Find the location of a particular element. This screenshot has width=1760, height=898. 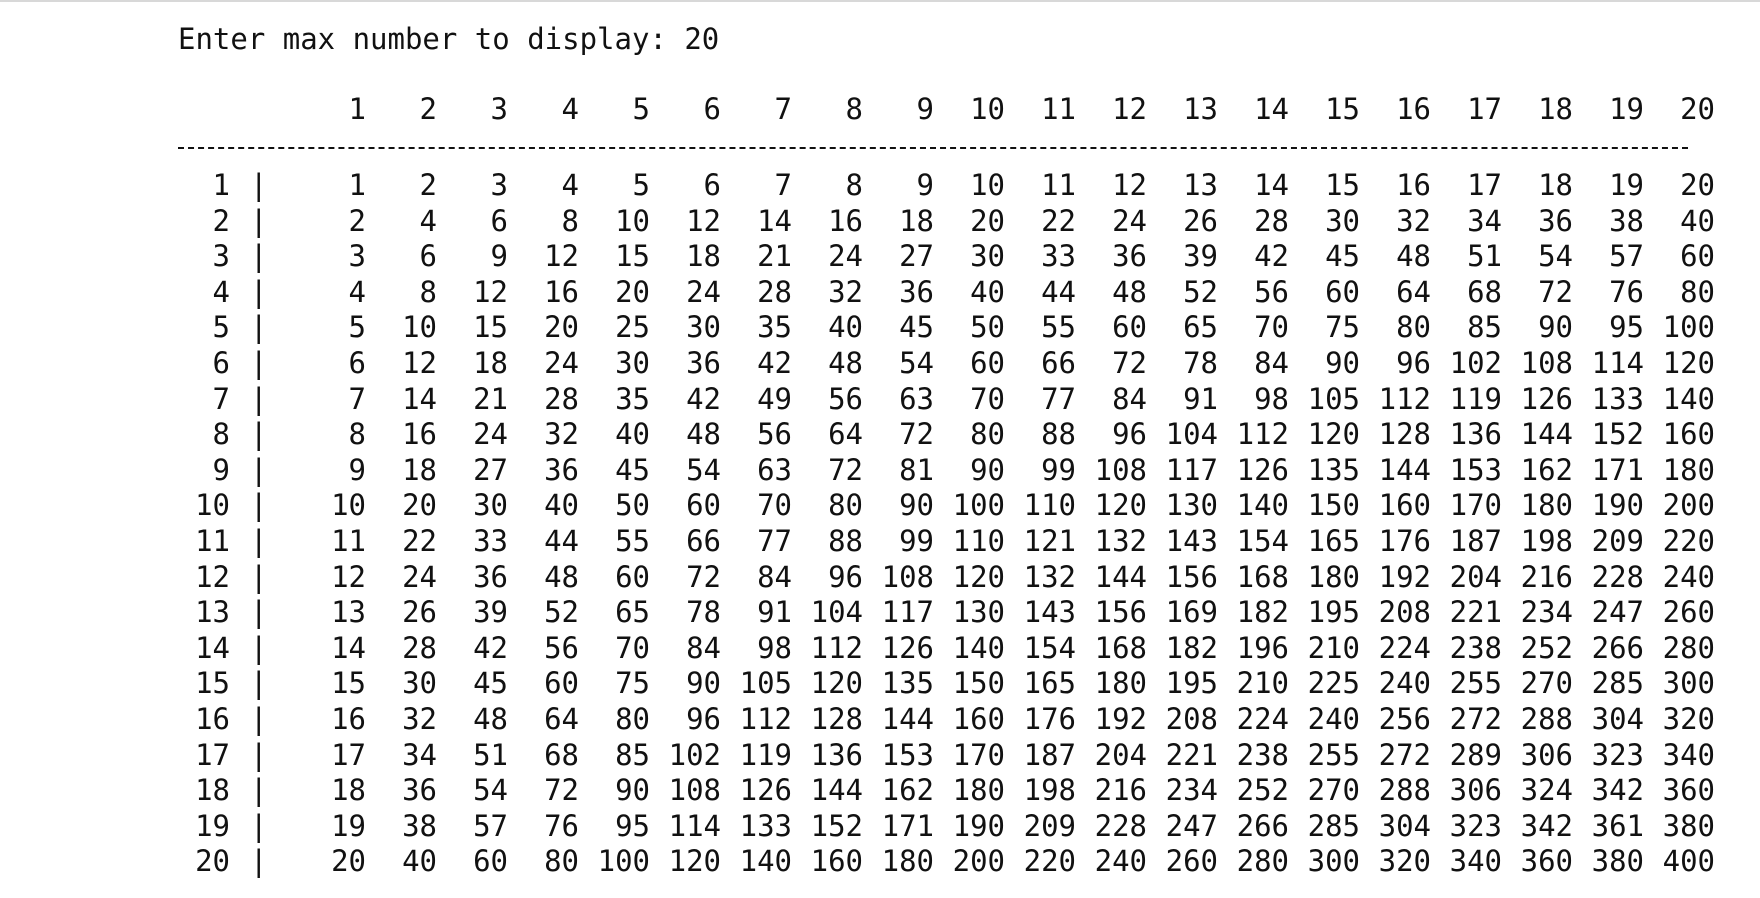

row-label: 9 is located at coordinates (221, 469).